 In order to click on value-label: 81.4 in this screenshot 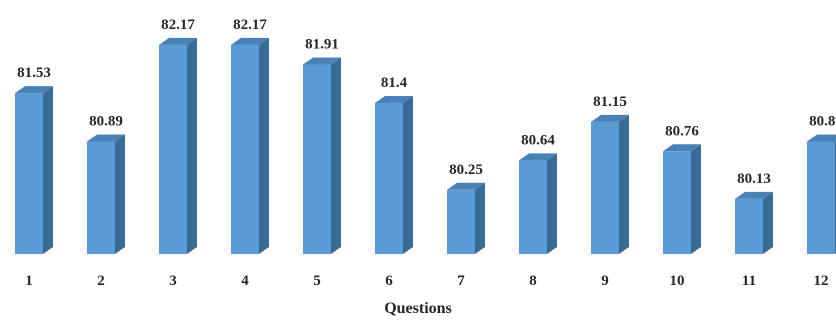, I will do `click(394, 83)`.